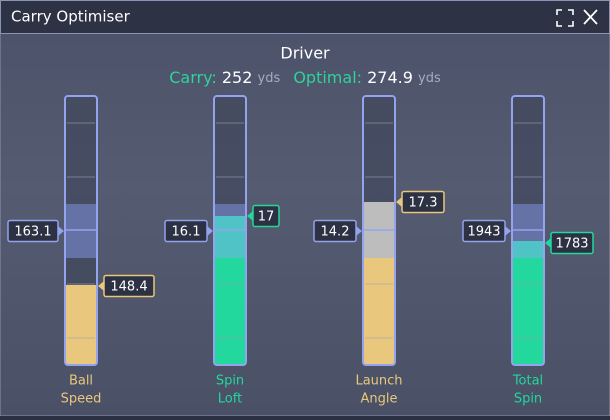 Image resolution: width=610 pixels, height=420 pixels. Describe the element at coordinates (305, 17) in the screenshot. I see `title-bar` at that location.